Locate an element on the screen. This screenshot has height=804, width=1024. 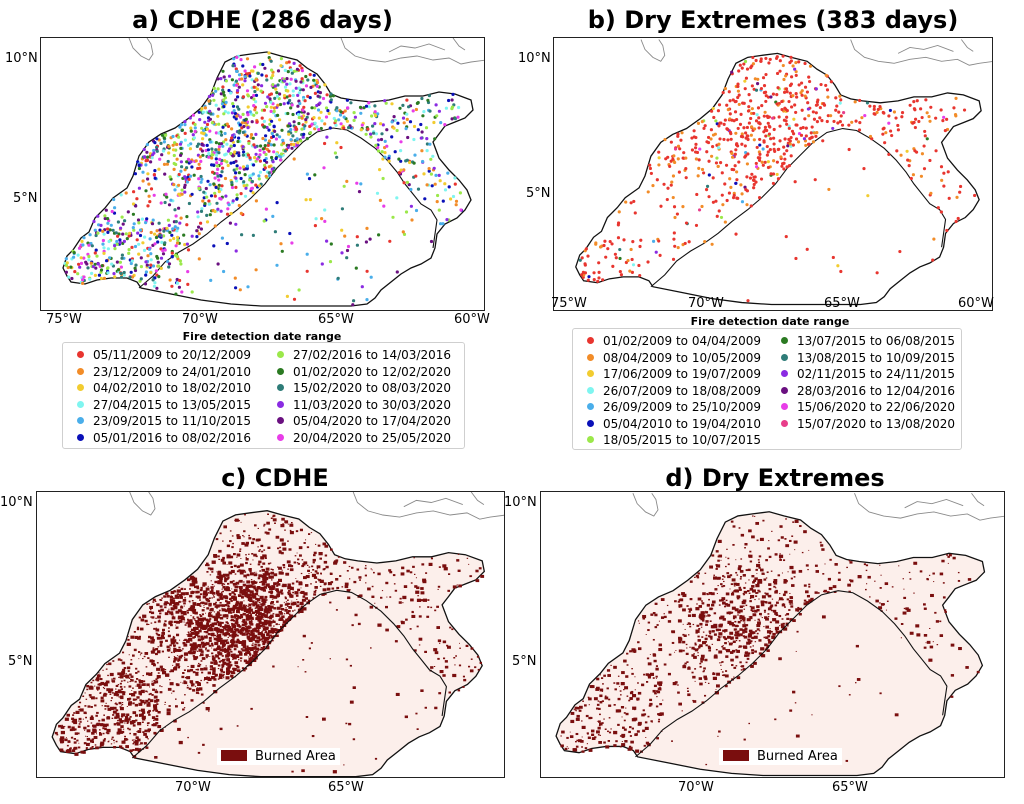
legend-label: 26/09/2009 to 25/10/2009 is located at coordinates (682, 407).